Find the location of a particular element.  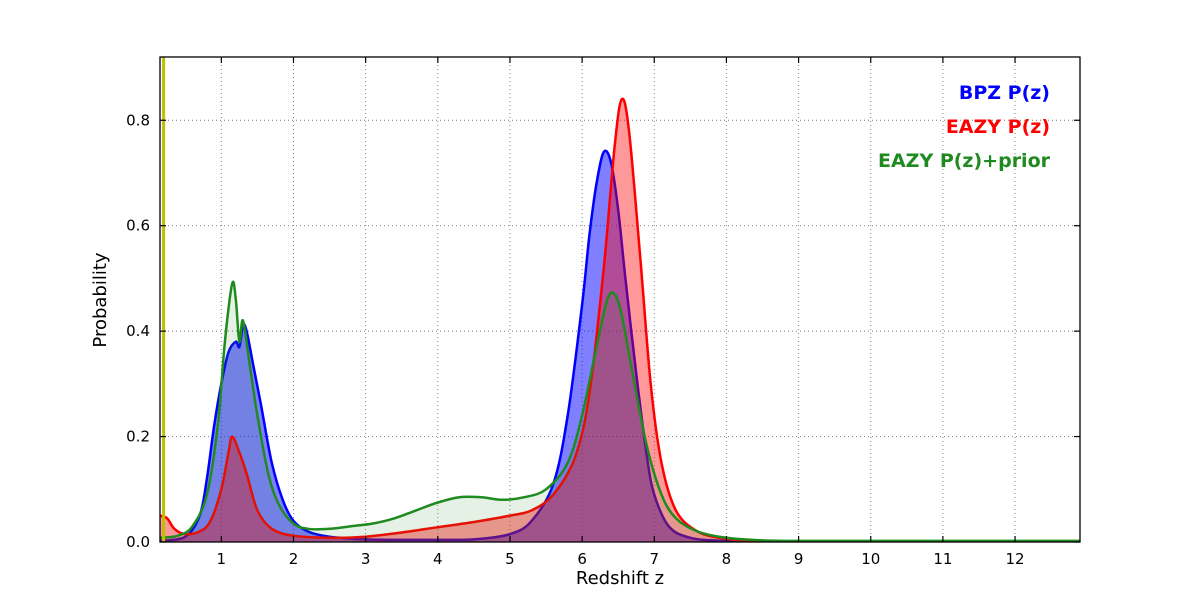

y-tick-label: 0.0 is located at coordinates (138, 542).